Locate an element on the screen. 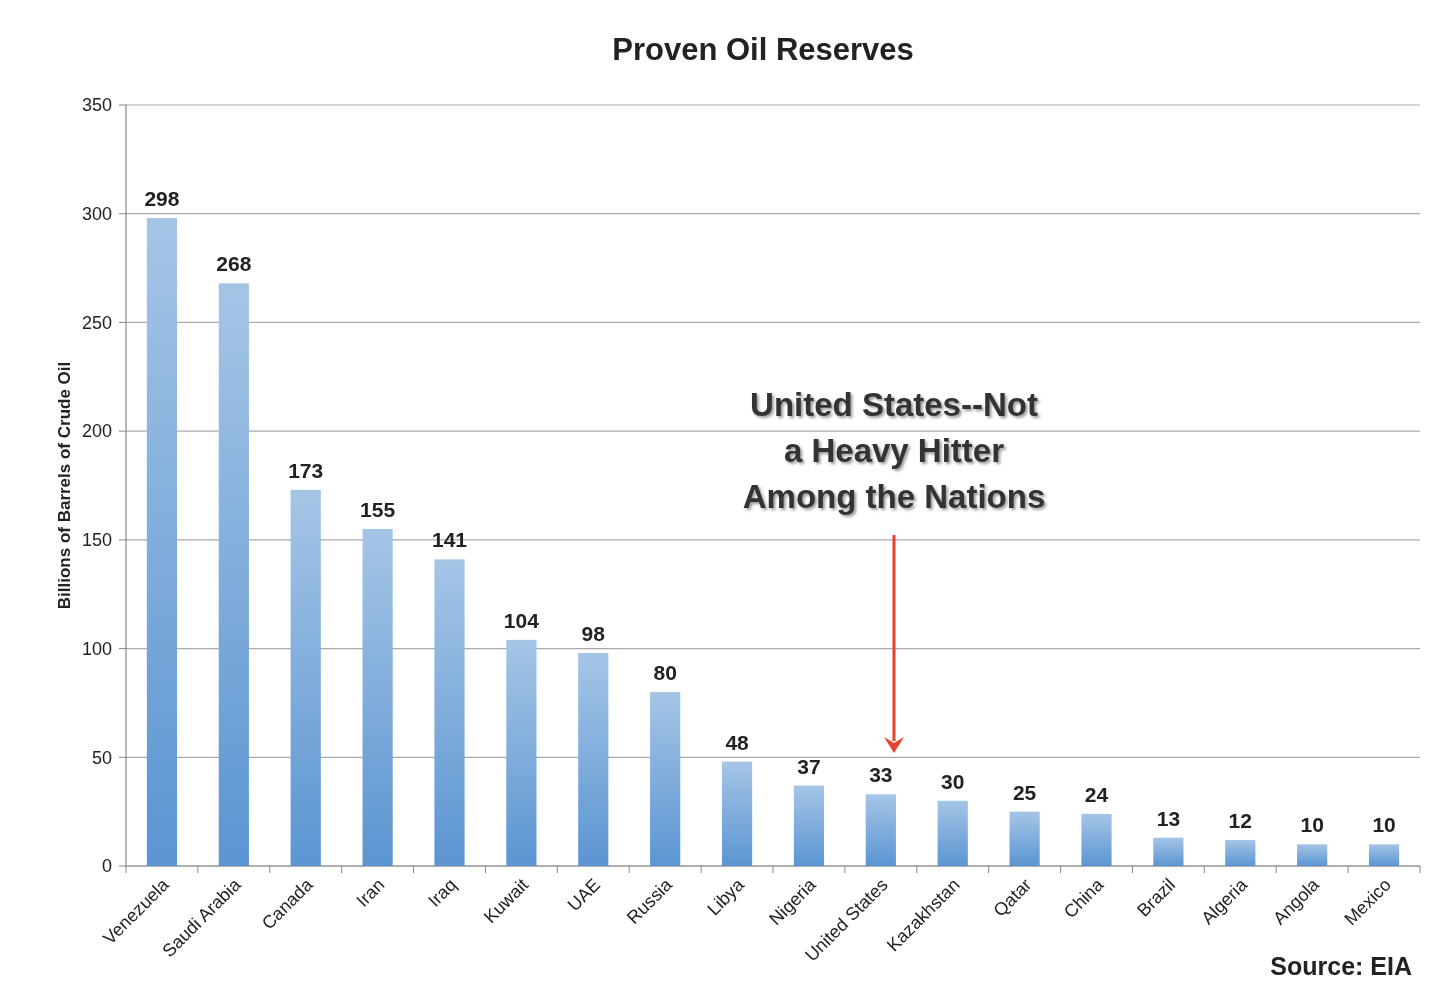 This screenshot has height=983, width=1435. source-note: Source: EIA is located at coordinates (1341, 966).